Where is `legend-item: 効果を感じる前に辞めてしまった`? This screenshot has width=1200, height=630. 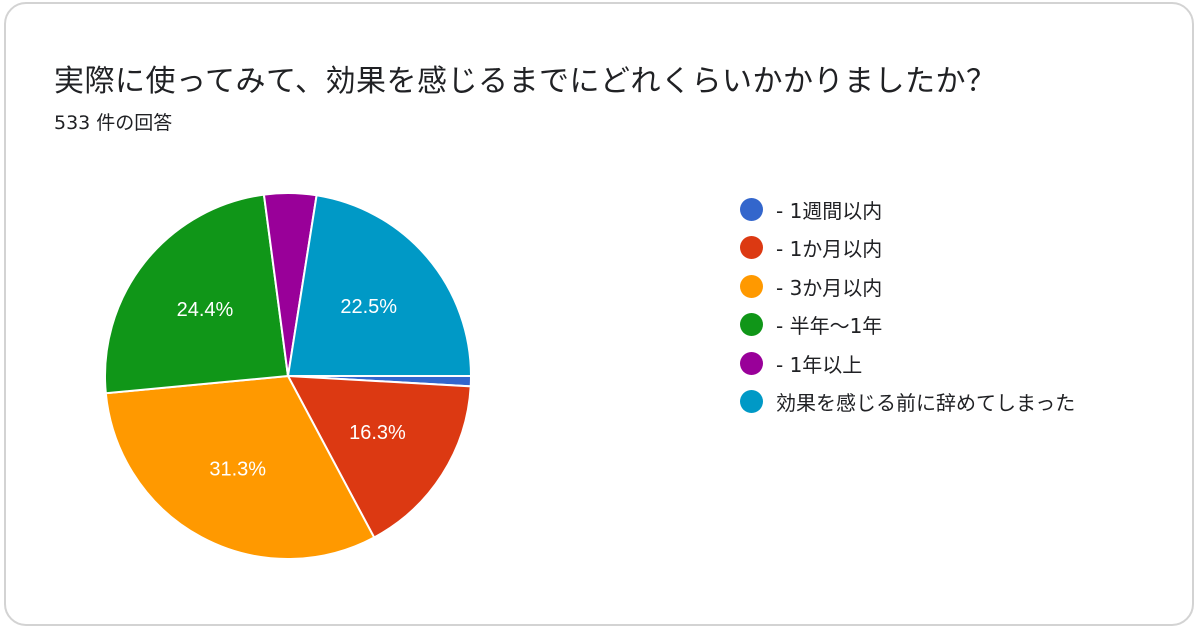 legend-item: 効果を感じる前に辞めてしまった is located at coordinates (907, 402).